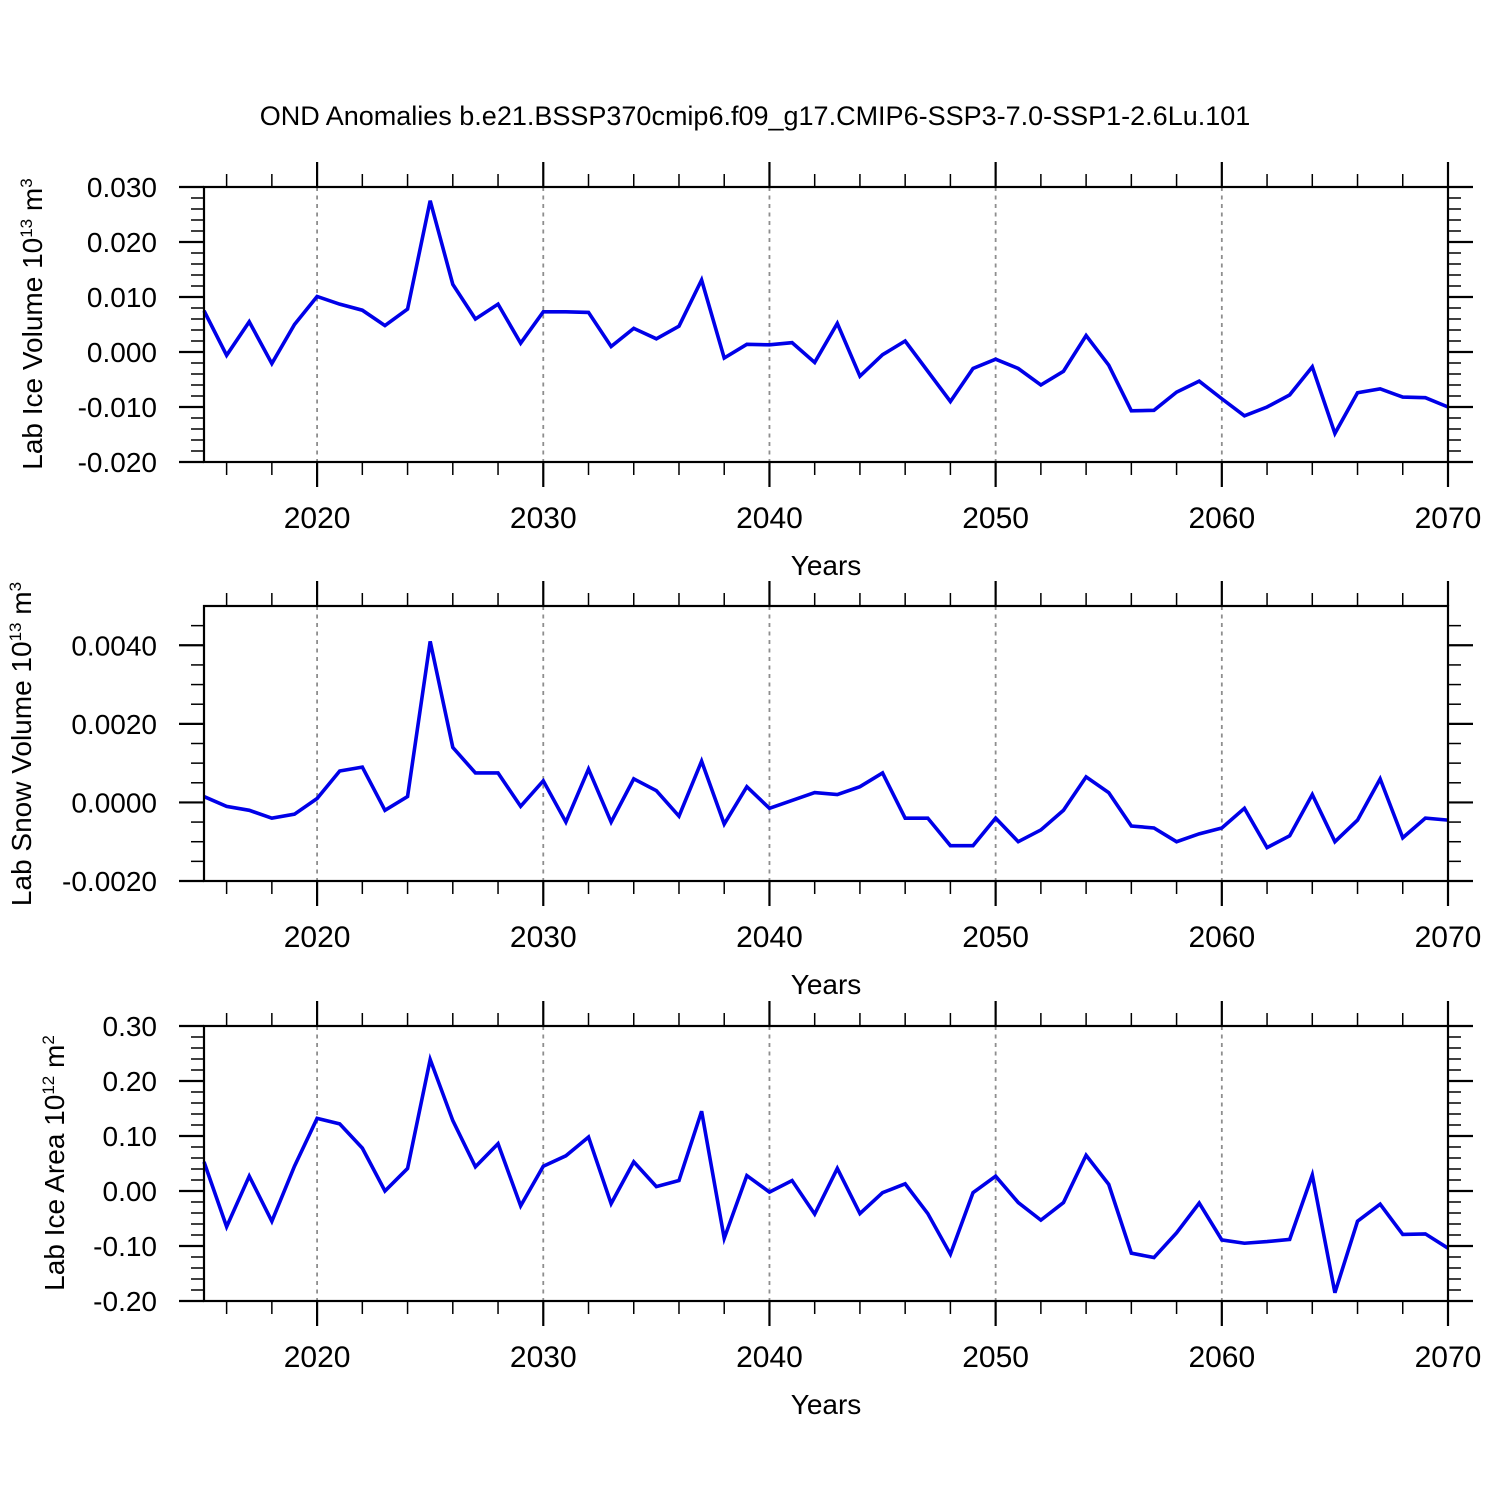  I want to click on y-axis-label-ice-area: Lab Ice Area 1012 m2, so click(55, 1163).